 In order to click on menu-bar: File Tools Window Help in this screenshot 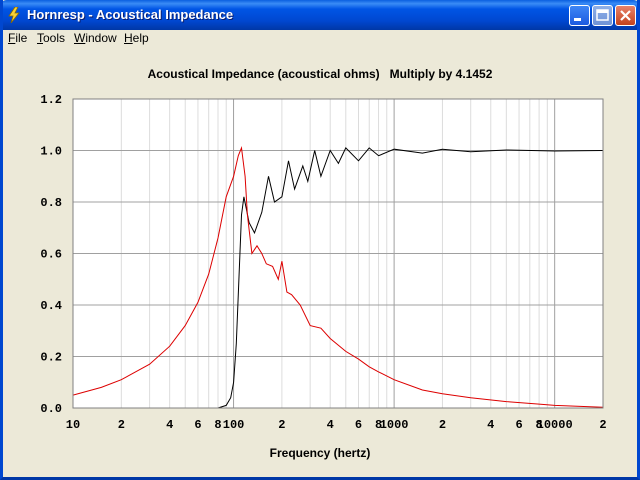, I will do `click(320, 39)`.